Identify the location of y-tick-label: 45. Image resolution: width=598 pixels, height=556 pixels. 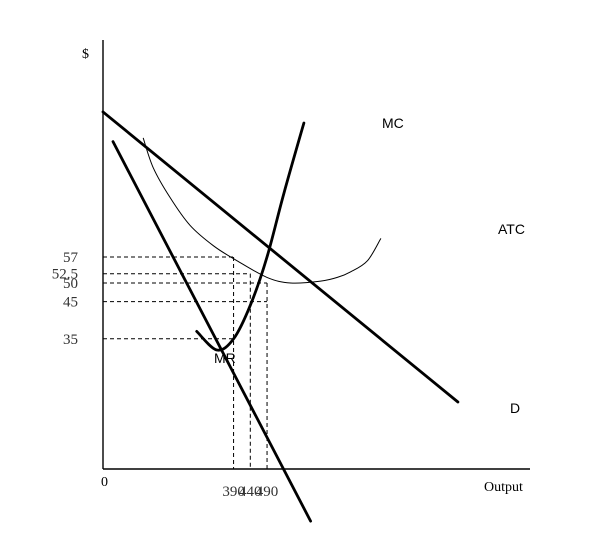
(70, 303).